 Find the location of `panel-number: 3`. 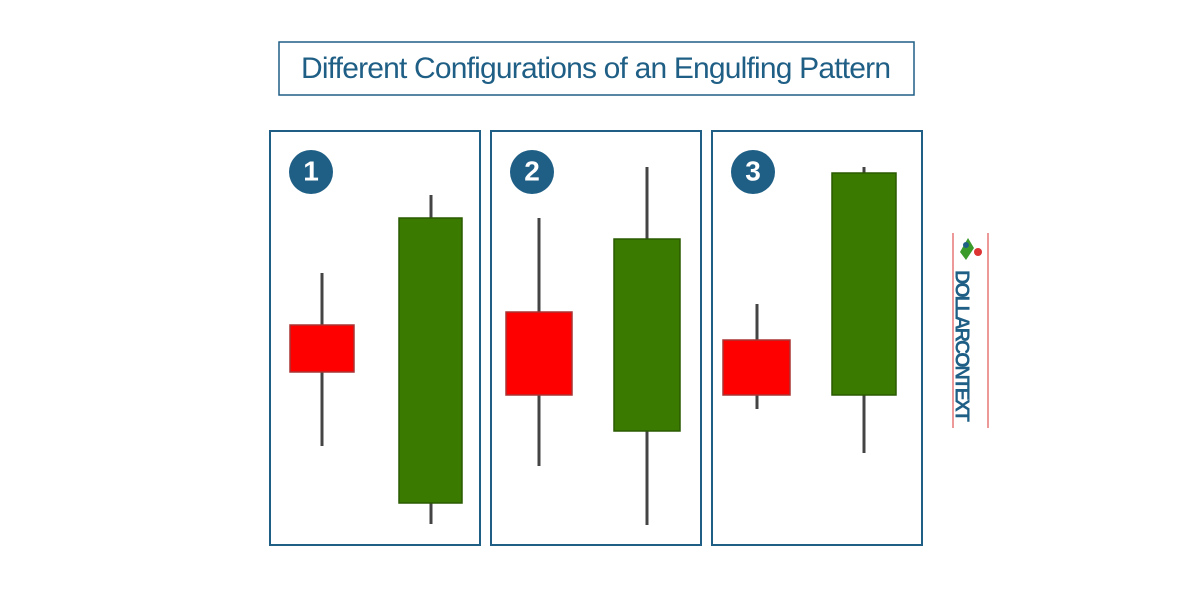

panel-number: 3 is located at coordinates (753, 170).